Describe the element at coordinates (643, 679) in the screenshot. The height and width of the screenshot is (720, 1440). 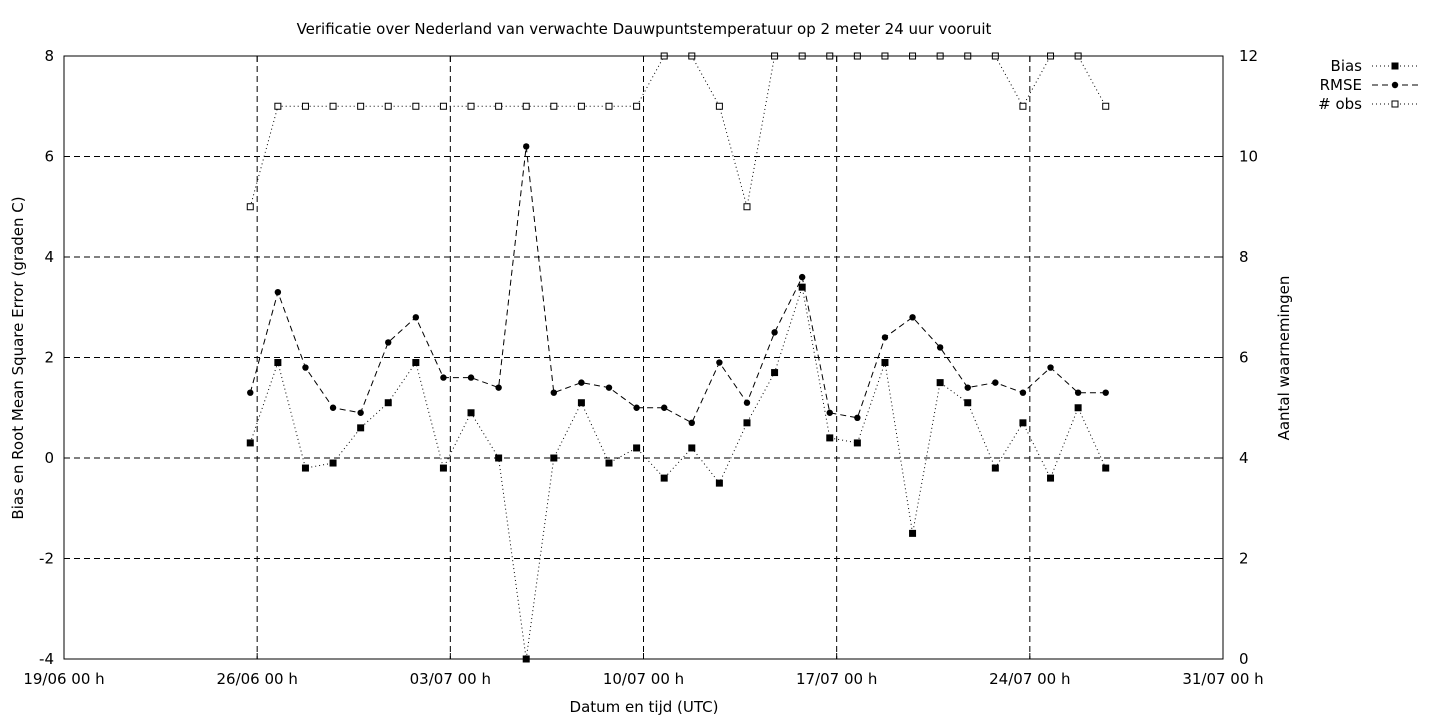
I see `x-tick-label: 10/07 00 h` at that location.